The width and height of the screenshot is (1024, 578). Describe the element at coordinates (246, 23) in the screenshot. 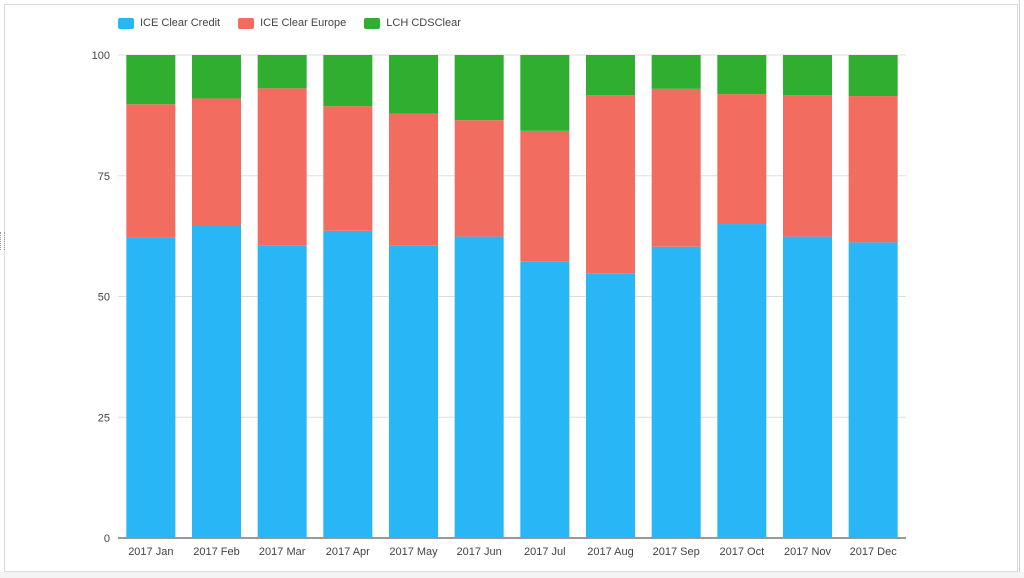

I see `legend-swatch-ice-clear-europe` at that location.